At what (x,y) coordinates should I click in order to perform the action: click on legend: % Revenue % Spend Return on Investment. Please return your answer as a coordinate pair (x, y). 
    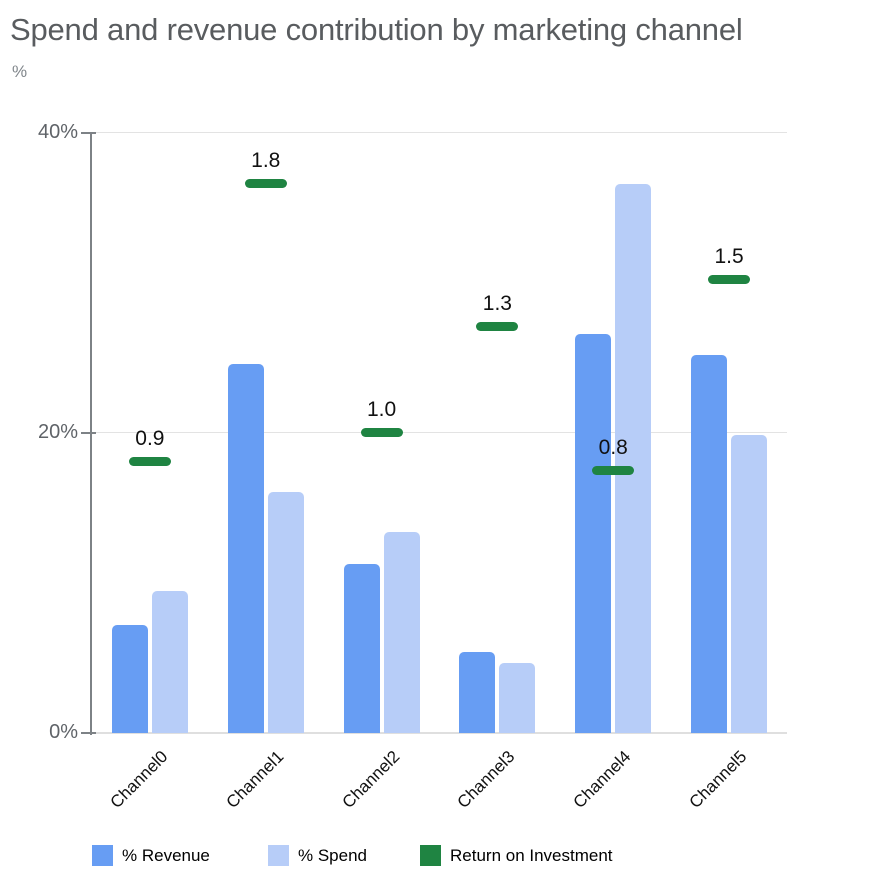
    Looking at the image, I should click on (442, 858).